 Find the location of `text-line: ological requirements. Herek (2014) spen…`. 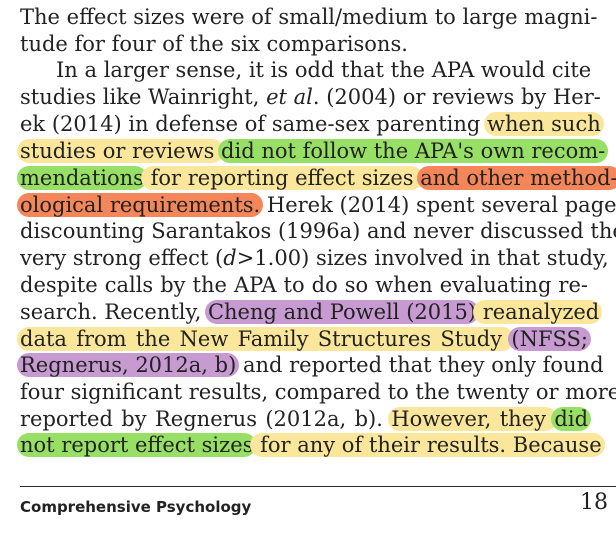

text-line: ological requirements. Herek (2014) spen… is located at coordinates (316, 205).